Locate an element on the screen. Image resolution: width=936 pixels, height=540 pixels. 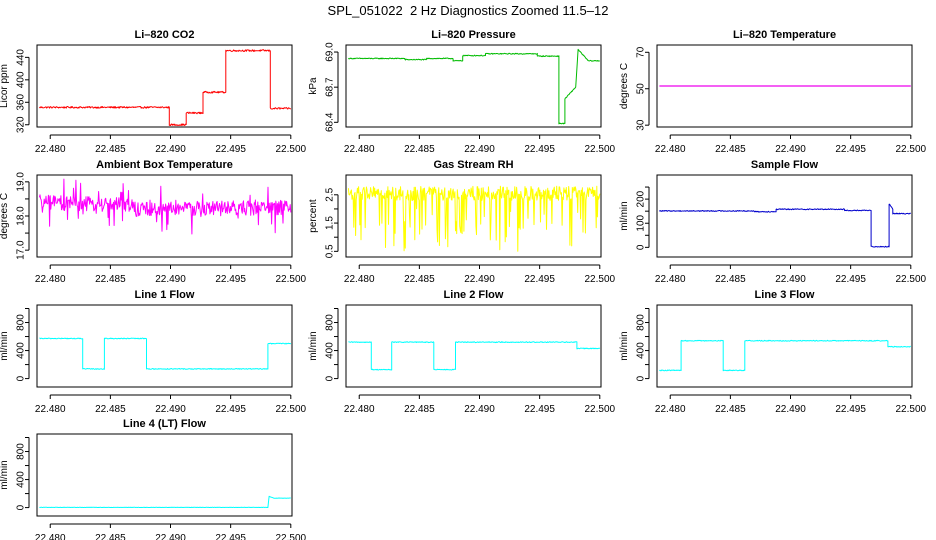
chart-title: Line 1 Flow is located at coordinates (165, 295).